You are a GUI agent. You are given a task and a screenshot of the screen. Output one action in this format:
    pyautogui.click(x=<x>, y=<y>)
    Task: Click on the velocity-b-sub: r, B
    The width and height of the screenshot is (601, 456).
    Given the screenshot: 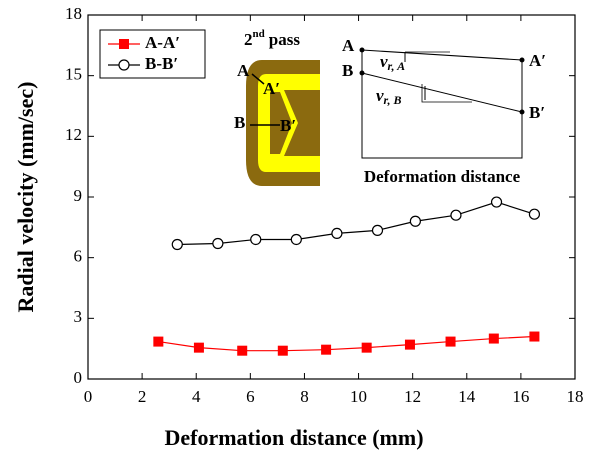 What is the action you would take?
    pyautogui.click(x=393, y=100)
    